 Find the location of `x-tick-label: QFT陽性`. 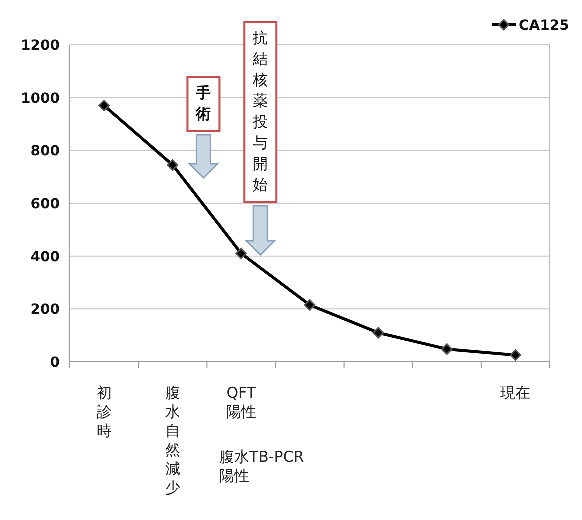

x-tick-label: QFT陽性 is located at coordinates (241, 403).